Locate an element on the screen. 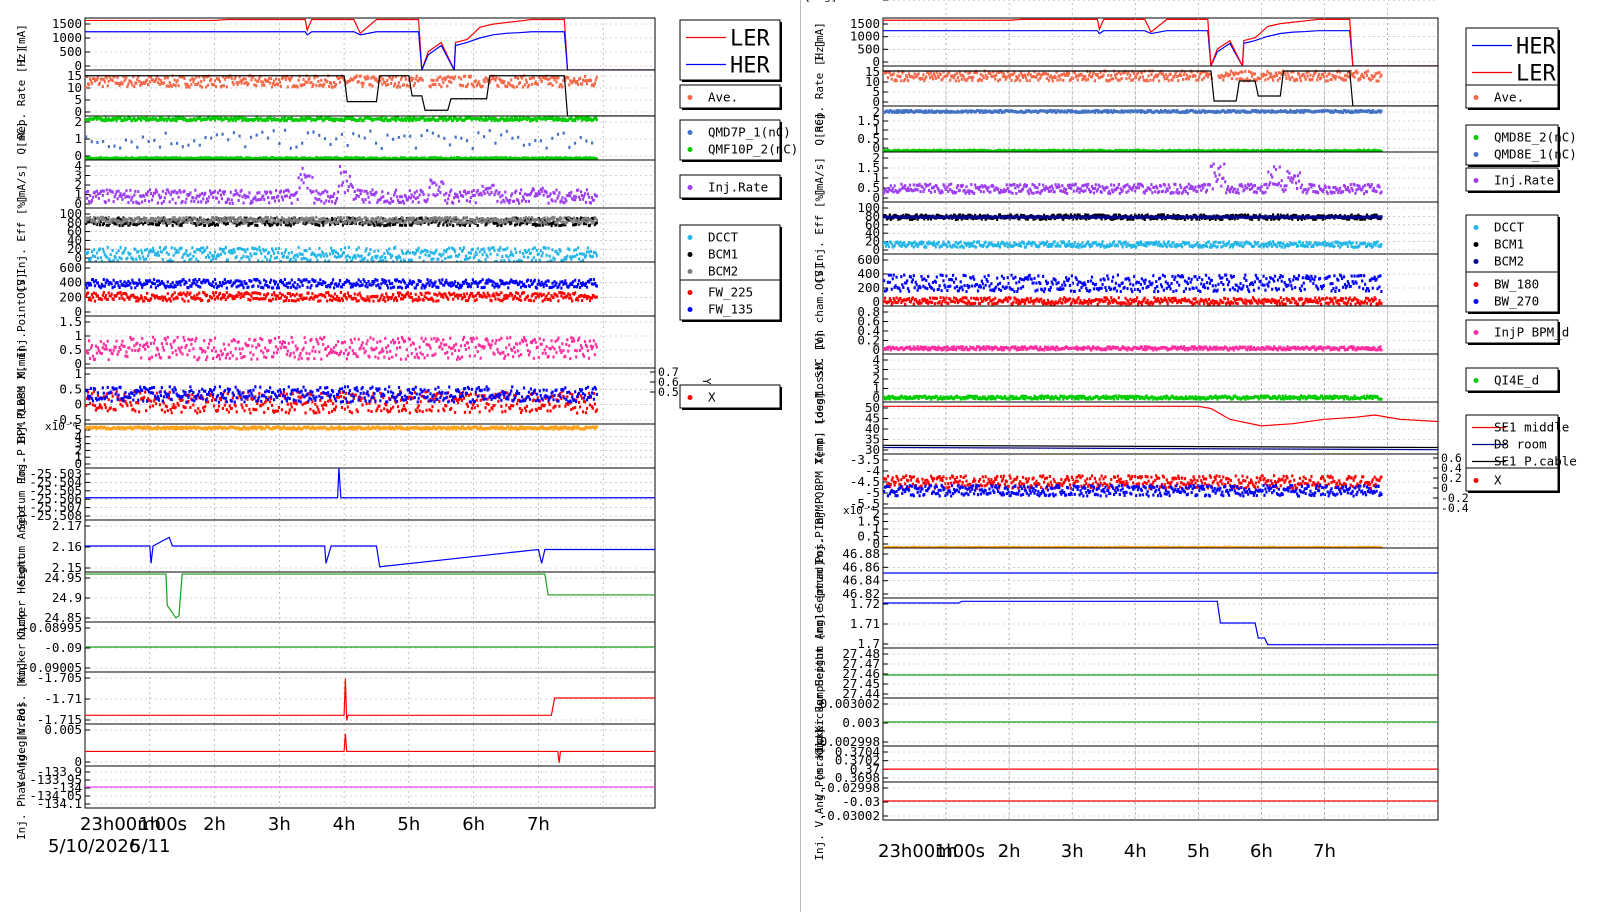 This screenshot has width=1606, height=912. y-tick-label: 500 is located at coordinates (70, 51).